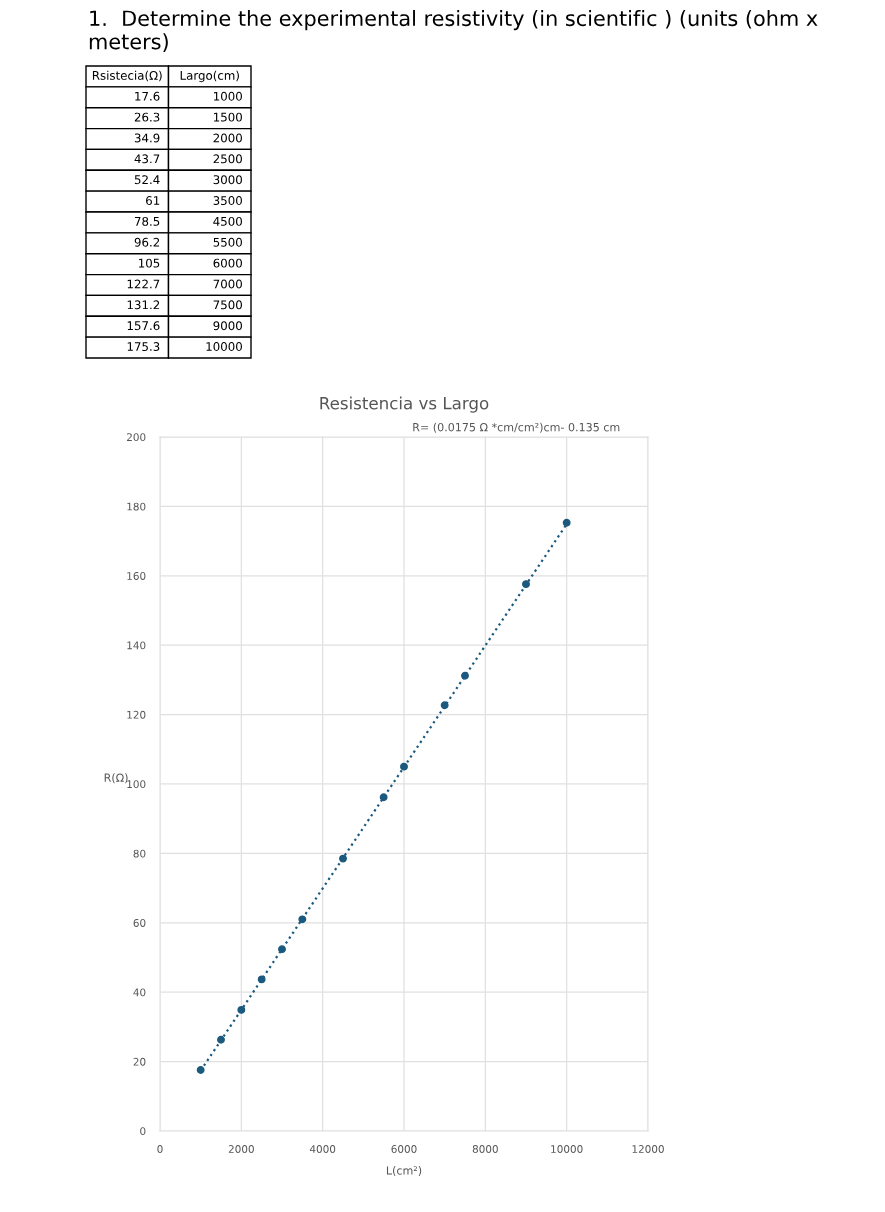 The image size is (885, 1212). Describe the element at coordinates (147, 180) in the screenshot. I see `text: 52.4` at that location.